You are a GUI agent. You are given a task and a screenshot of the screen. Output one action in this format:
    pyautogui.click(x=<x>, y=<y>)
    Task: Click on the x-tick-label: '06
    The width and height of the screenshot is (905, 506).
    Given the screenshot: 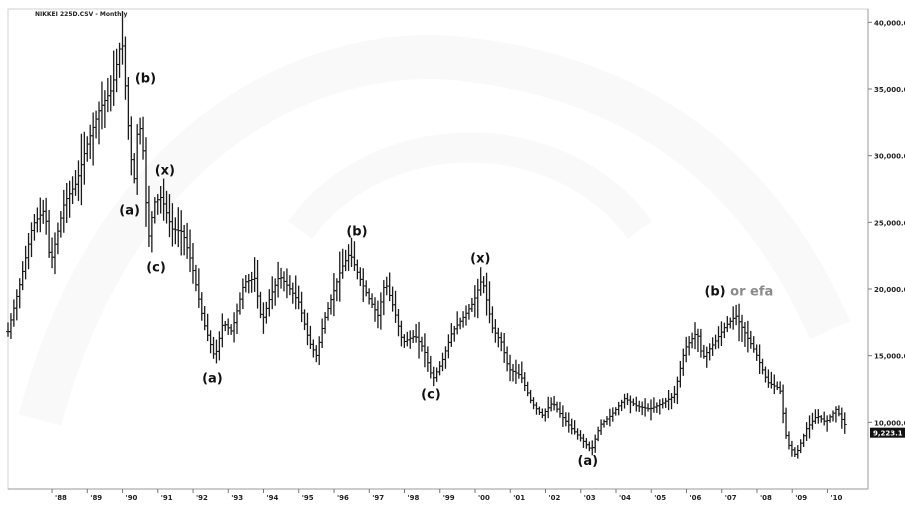 What is the action you would take?
    pyautogui.click(x=695, y=498)
    